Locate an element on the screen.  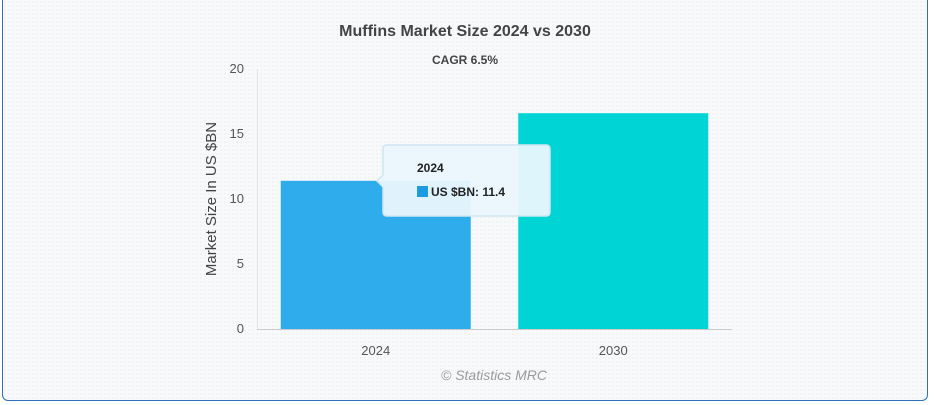
chart-title: Muffins Market Size 2024 vs 2030 is located at coordinates (465, 31).